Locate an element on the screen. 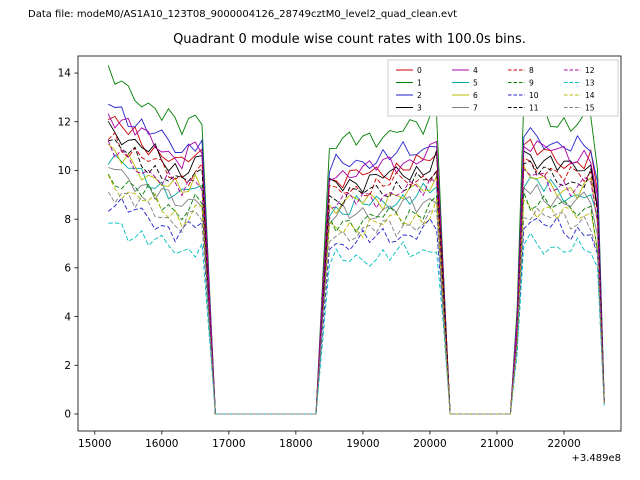  legend-label-14: 14 is located at coordinates (590, 95).